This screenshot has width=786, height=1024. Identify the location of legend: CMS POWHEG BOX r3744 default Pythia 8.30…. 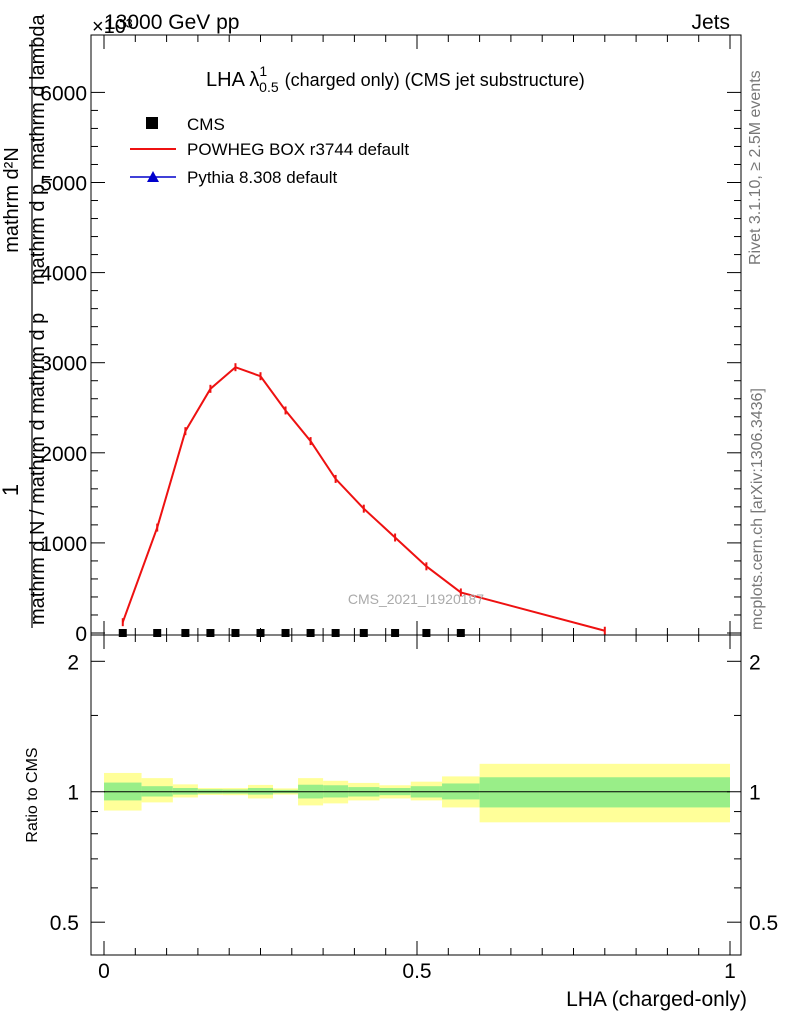
(269, 151).